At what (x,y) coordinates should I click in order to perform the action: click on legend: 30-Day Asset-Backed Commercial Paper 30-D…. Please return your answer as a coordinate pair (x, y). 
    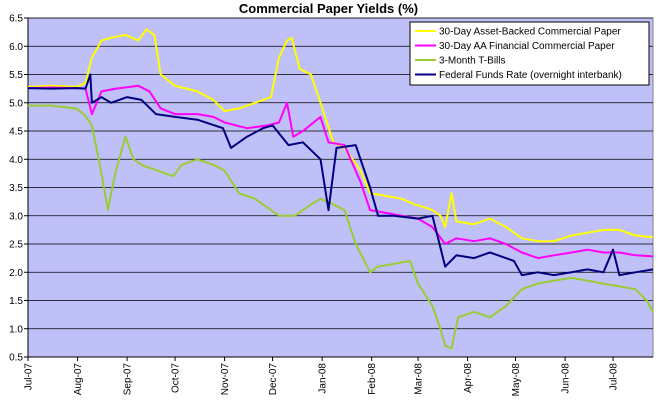
    Looking at the image, I should click on (529, 53).